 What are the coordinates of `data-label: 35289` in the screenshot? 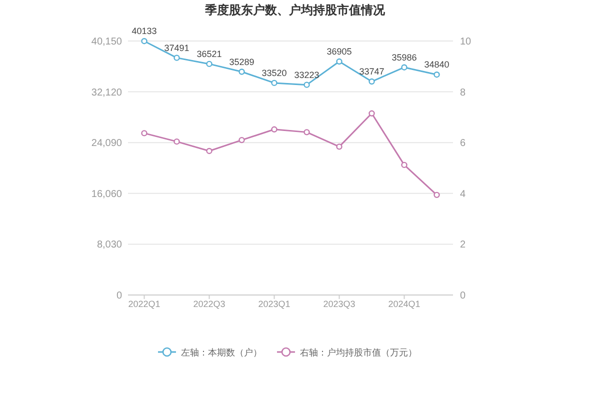 It's located at (241, 61).